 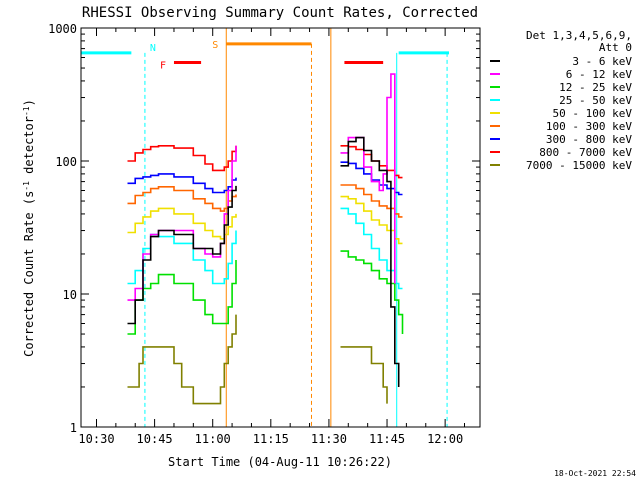 I want to click on y-axis-label-main: Corrected Count Rate (s, so click(x=29, y=274).